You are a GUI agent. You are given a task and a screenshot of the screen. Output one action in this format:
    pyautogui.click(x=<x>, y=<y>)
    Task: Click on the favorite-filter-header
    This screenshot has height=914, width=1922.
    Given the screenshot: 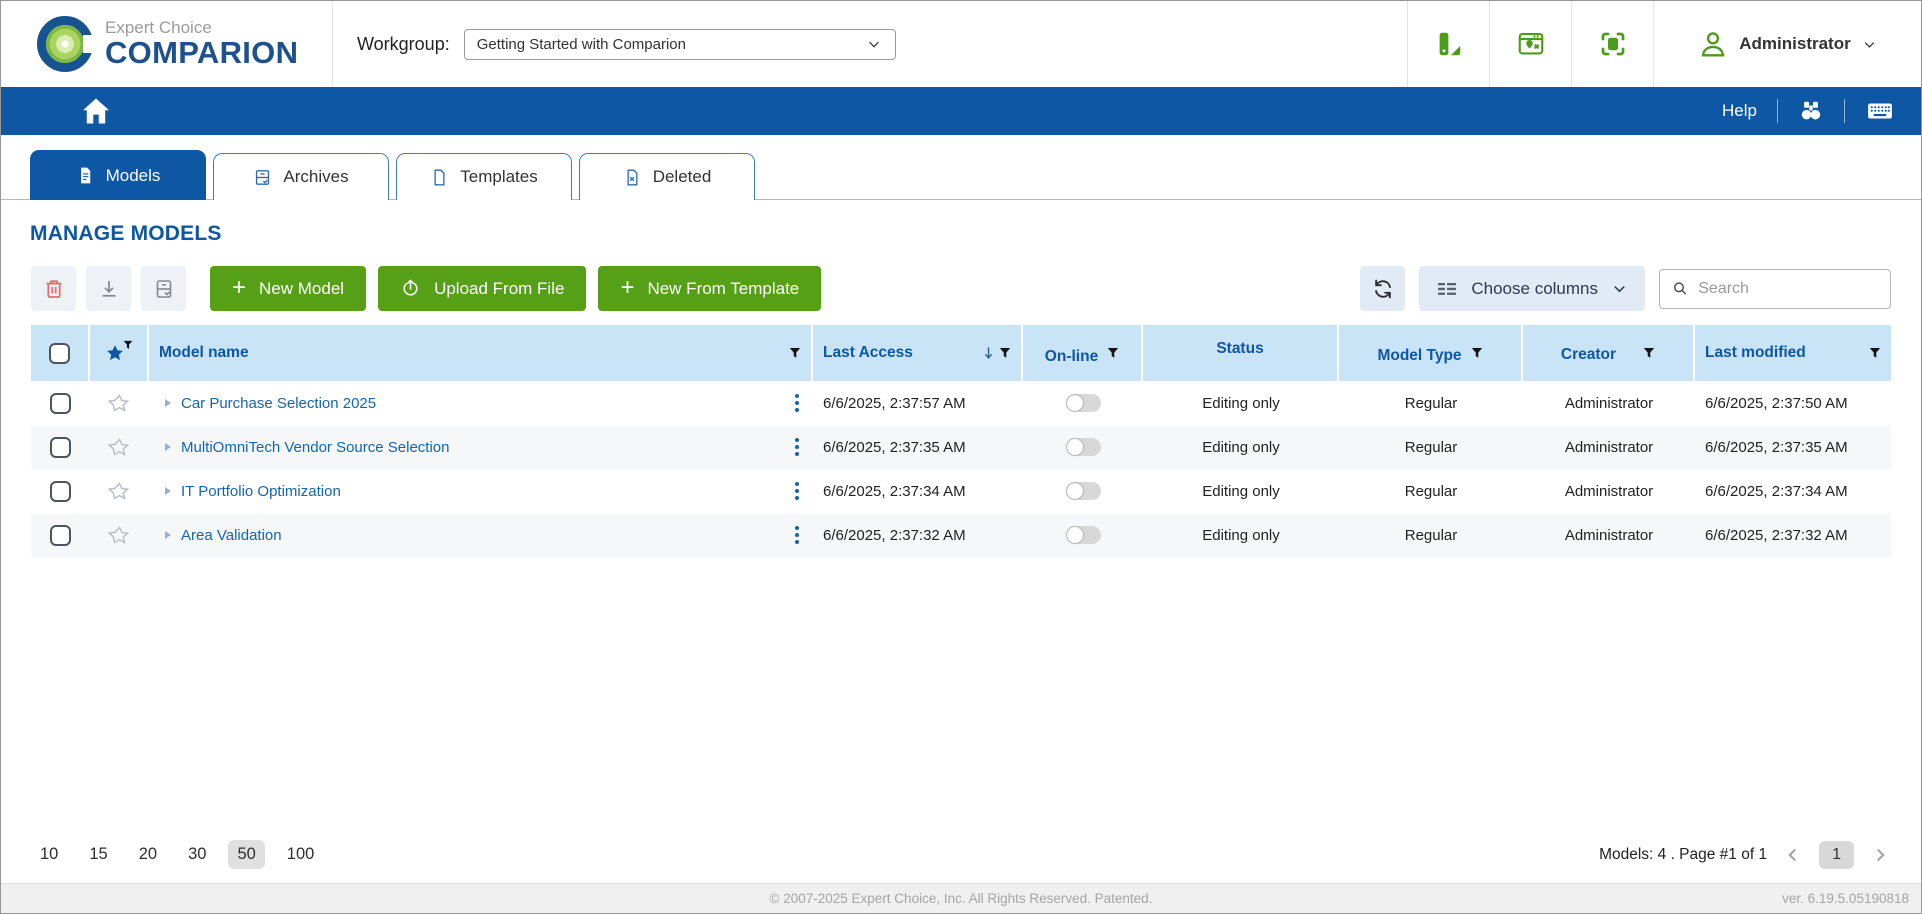 What is the action you would take?
    pyautogui.click(x=119, y=353)
    